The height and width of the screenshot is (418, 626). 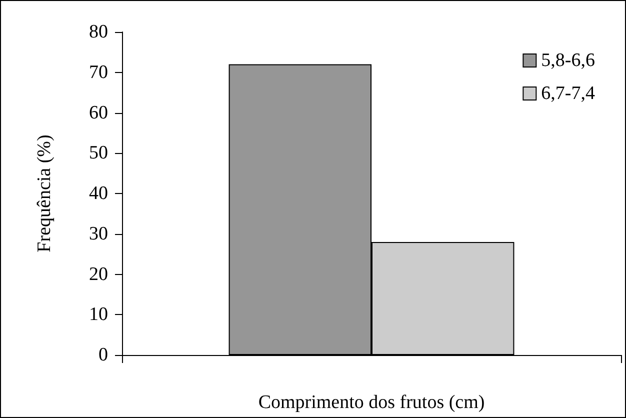 What do you see at coordinates (98, 274) in the screenshot?
I see `y-tick-label: 20` at bounding box center [98, 274].